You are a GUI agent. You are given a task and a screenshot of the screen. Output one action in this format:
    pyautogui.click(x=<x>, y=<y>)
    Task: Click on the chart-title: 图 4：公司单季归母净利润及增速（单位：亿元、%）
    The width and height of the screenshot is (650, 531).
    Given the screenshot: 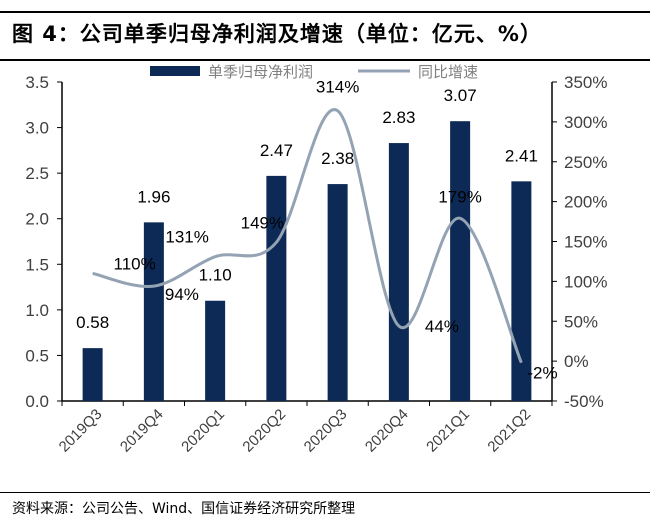 What is the action you would take?
    pyautogui.click(x=277, y=34)
    